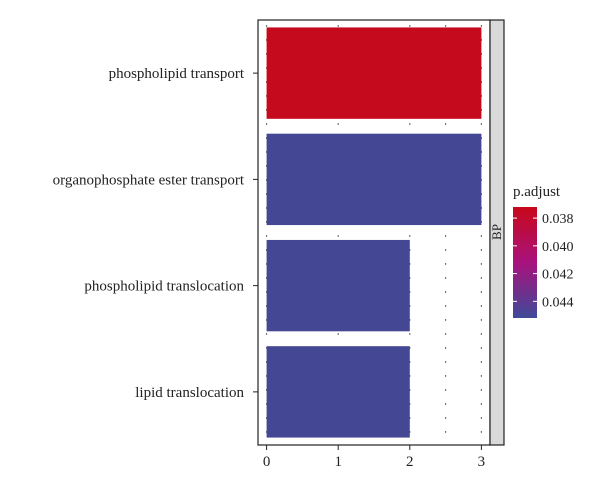  I want to click on x-axis: 0 1 2 3, so click(374, 457).